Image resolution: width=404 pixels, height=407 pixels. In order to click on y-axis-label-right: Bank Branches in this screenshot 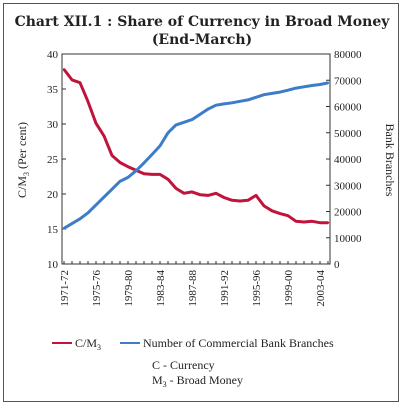, I will do `click(390, 160)`.